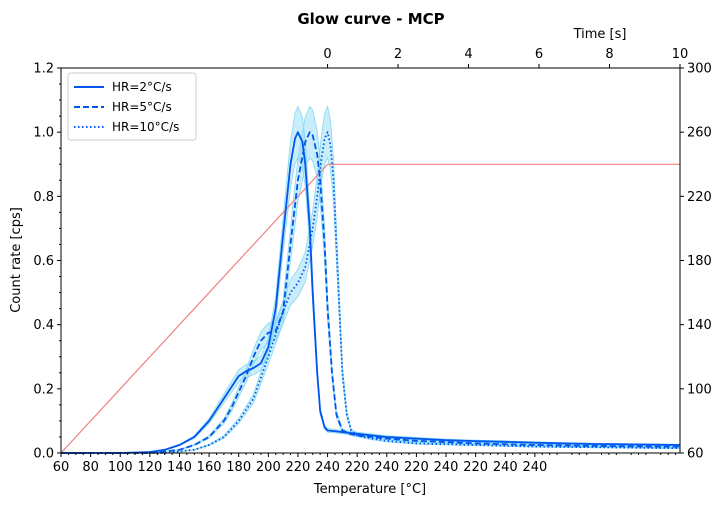 This screenshot has height=506, width=727. What do you see at coordinates (145, 127) in the screenshot?
I see `legend-label-hr10: HR=10°C/s` at bounding box center [145, 127].